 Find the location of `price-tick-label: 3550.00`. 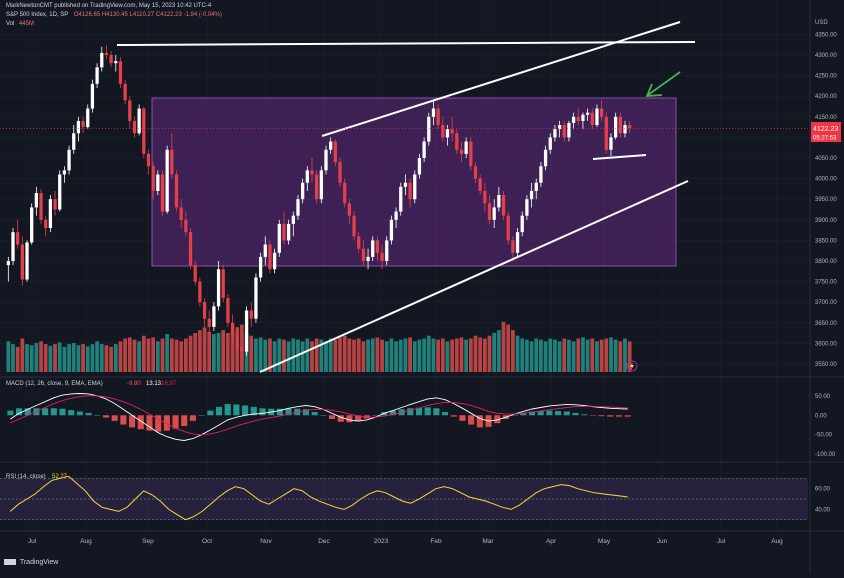

price-tick-label: 3550.00 is located at coordinates (826, 365).